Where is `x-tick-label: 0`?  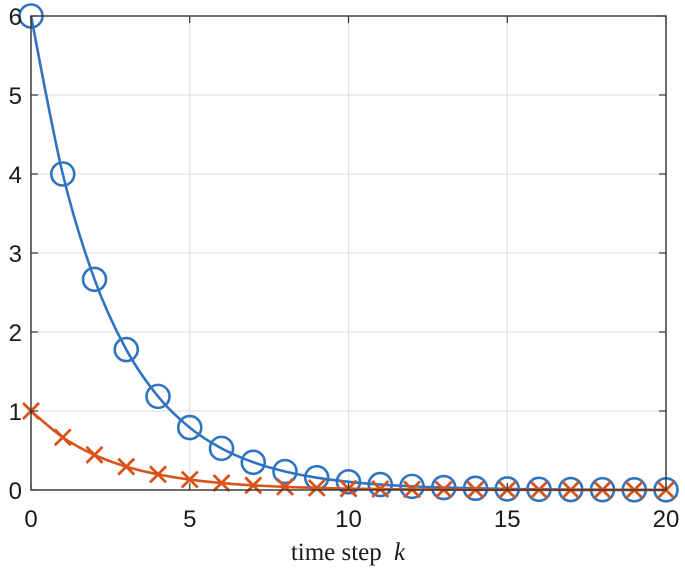
x-tick-label: 0 is located at coordinates (30, 519).